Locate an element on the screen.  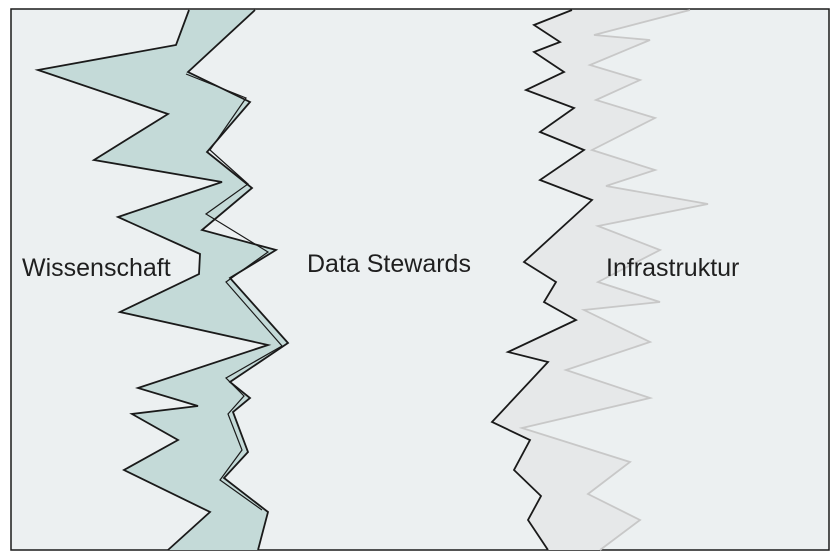
zone-label-infrastructure: Infrastruktur is located at coordinates (672, 268).